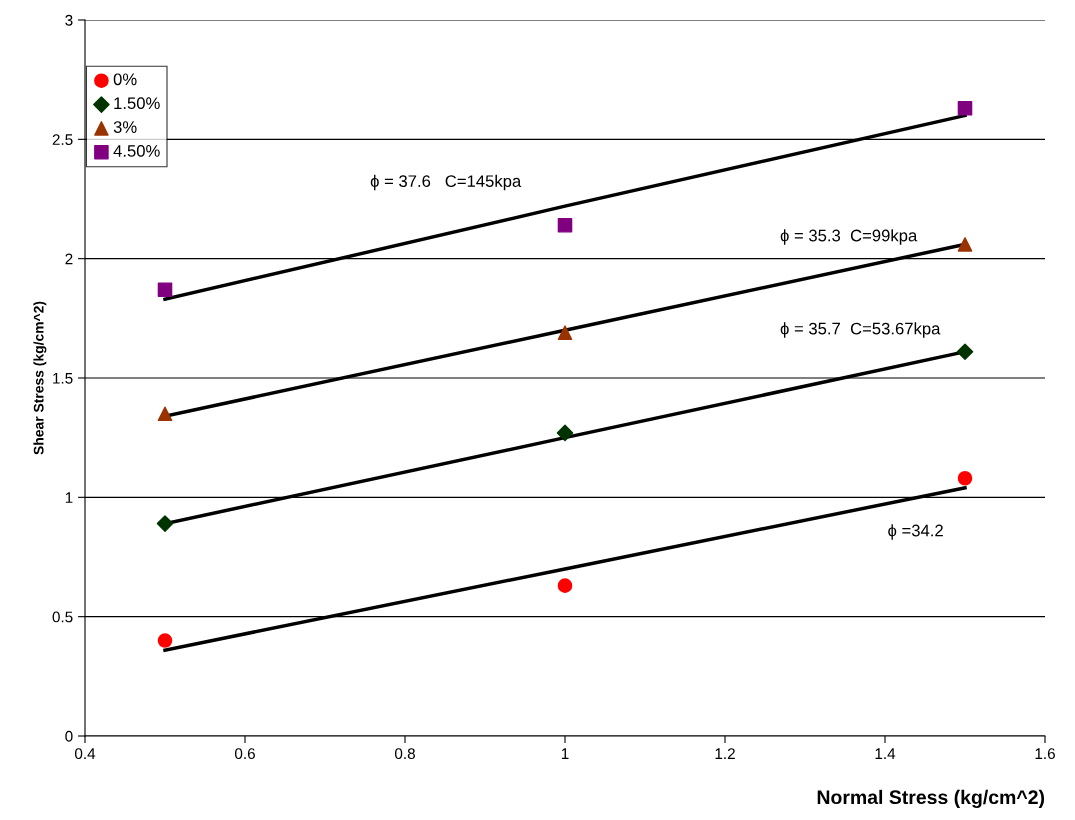 The height and width of the screenshot is (820, 1075). I want to click on x-tick-label: 0.4, so click(85, 754).